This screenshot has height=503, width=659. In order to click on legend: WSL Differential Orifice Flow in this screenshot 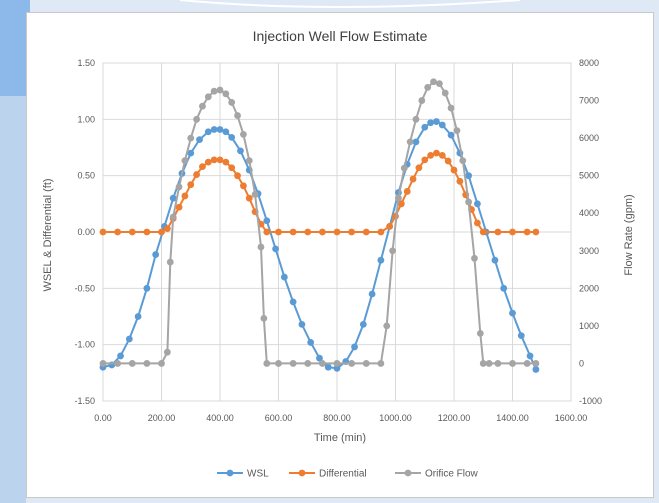, I will do `click(348, 474)`.